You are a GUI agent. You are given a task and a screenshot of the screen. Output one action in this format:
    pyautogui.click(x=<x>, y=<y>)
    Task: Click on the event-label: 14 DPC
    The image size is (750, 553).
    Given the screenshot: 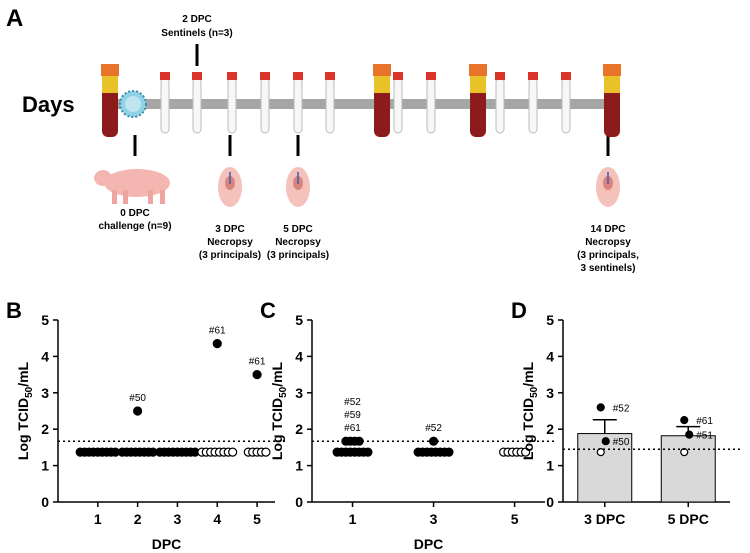 What is the action you would take?
    pyautogui.click(x=607, y=229)
    